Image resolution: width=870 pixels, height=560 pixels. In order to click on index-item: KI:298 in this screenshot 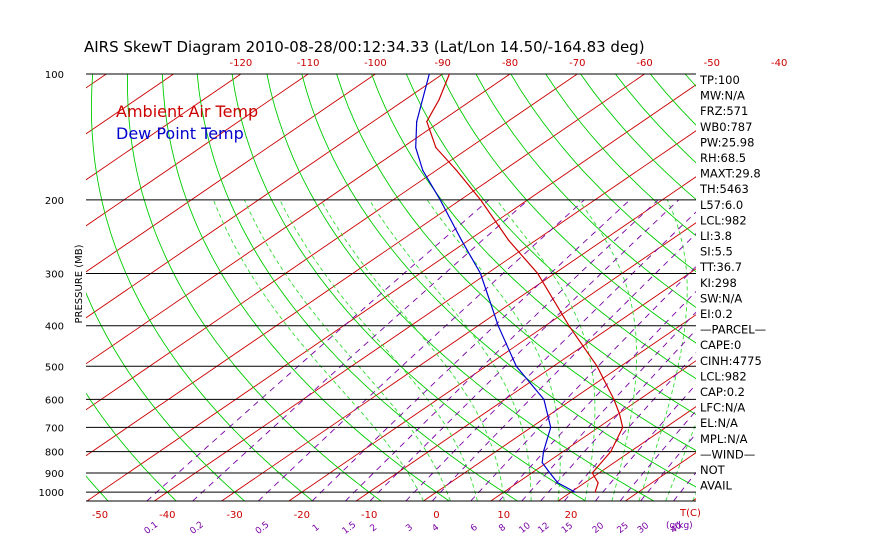, I will do `click(718, 283)`.